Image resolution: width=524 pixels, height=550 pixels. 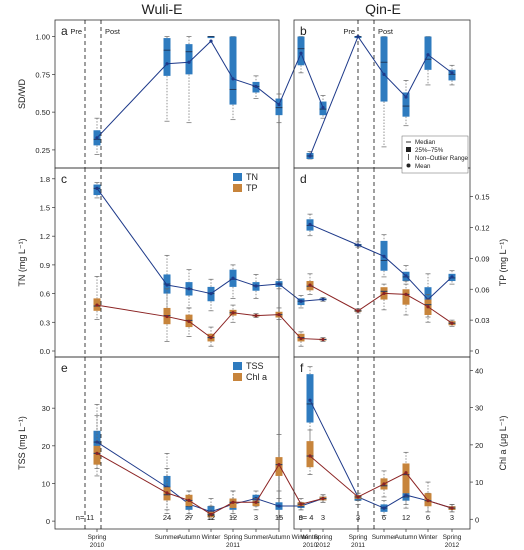 What do you see at coordinates (45, 351) in the screenshot?
I see `y-tick-label-c: 0.0` at bounding box center [45, 351].